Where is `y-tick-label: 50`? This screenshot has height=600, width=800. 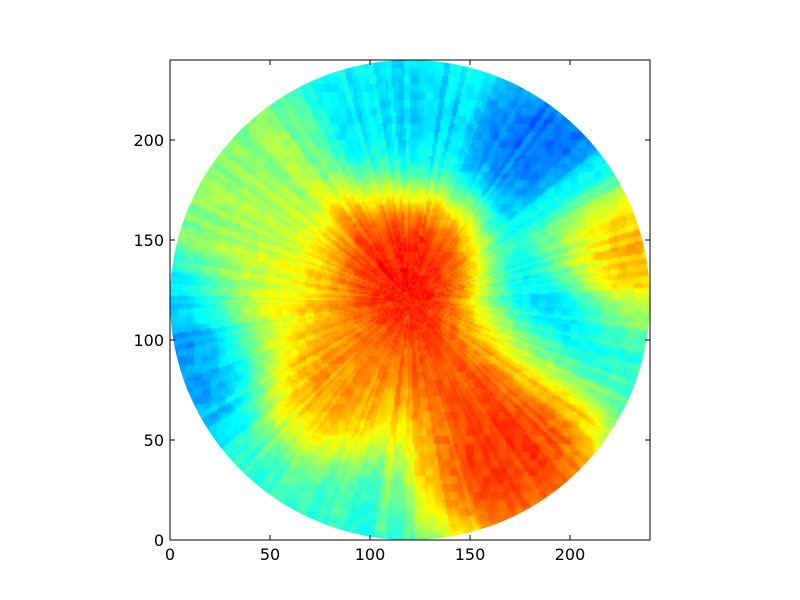 y-tick-label: 50 is located at coordinates (154, 440).